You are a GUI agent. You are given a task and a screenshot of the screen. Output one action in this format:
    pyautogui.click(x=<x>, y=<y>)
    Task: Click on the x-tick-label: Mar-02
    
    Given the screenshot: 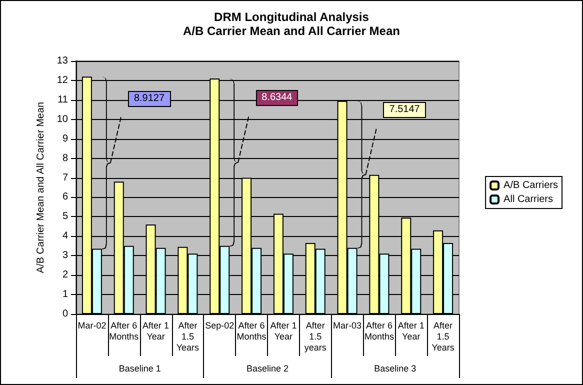 What is the action you would take?
    pyautogui.click(x=92, y=325)
    